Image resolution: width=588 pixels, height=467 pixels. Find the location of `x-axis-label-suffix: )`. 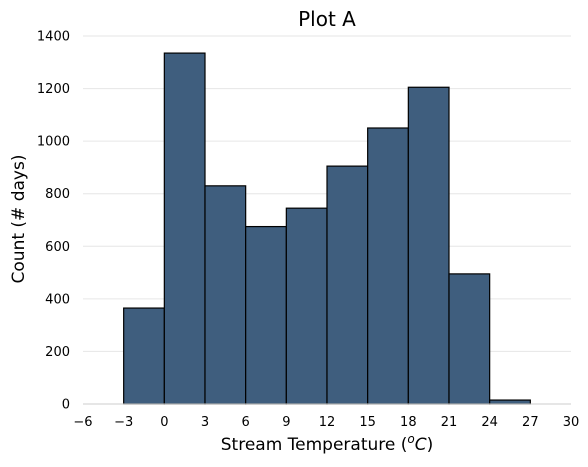

x-axis-label-suffix: ) is located at coordinates (430, 445).